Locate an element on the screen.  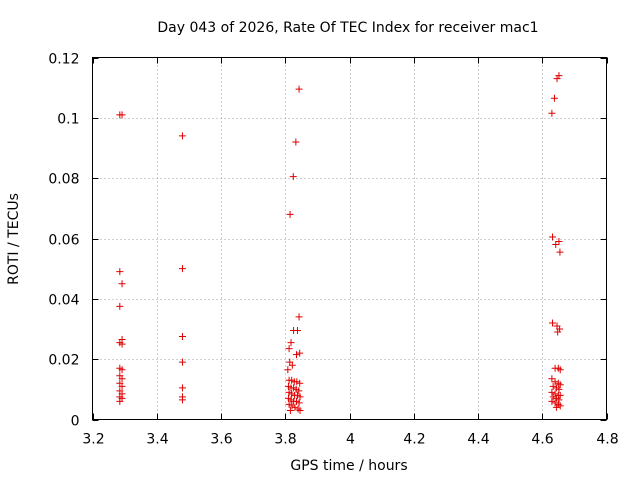
y-tick-label: 0.02 is located at coordinates (63, 361).